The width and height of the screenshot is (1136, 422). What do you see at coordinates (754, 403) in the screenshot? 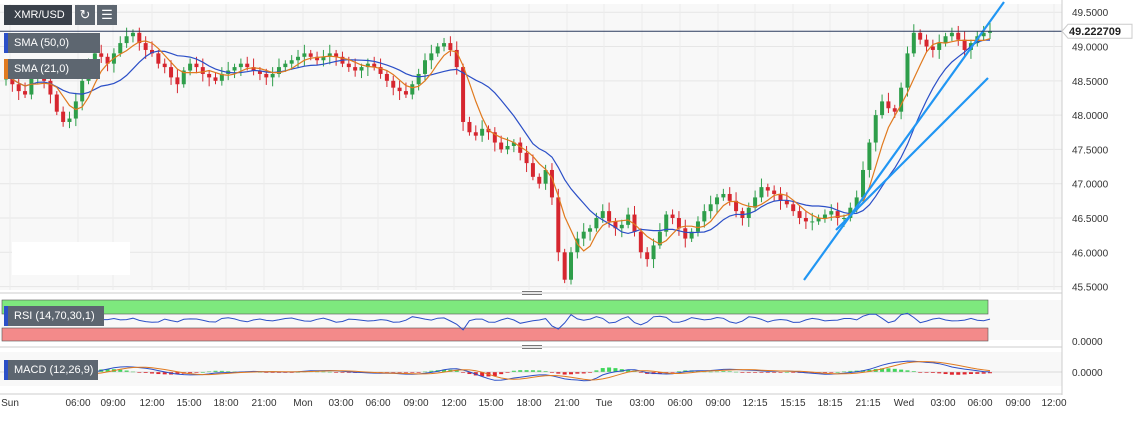
I see `x-tick-label: 12:15` at bounding box center [754, 403].